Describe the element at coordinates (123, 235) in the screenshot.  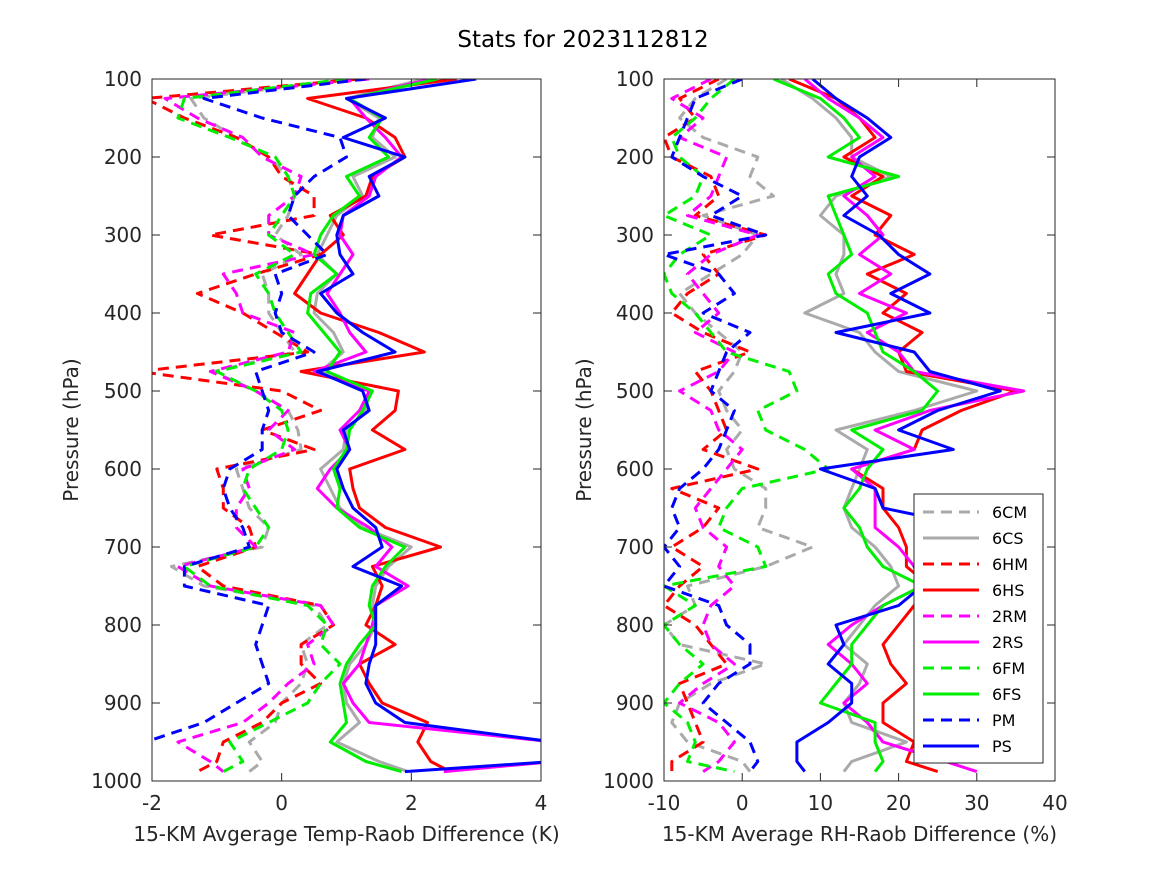
I see `temp-y-tick-label: 300` at that location.